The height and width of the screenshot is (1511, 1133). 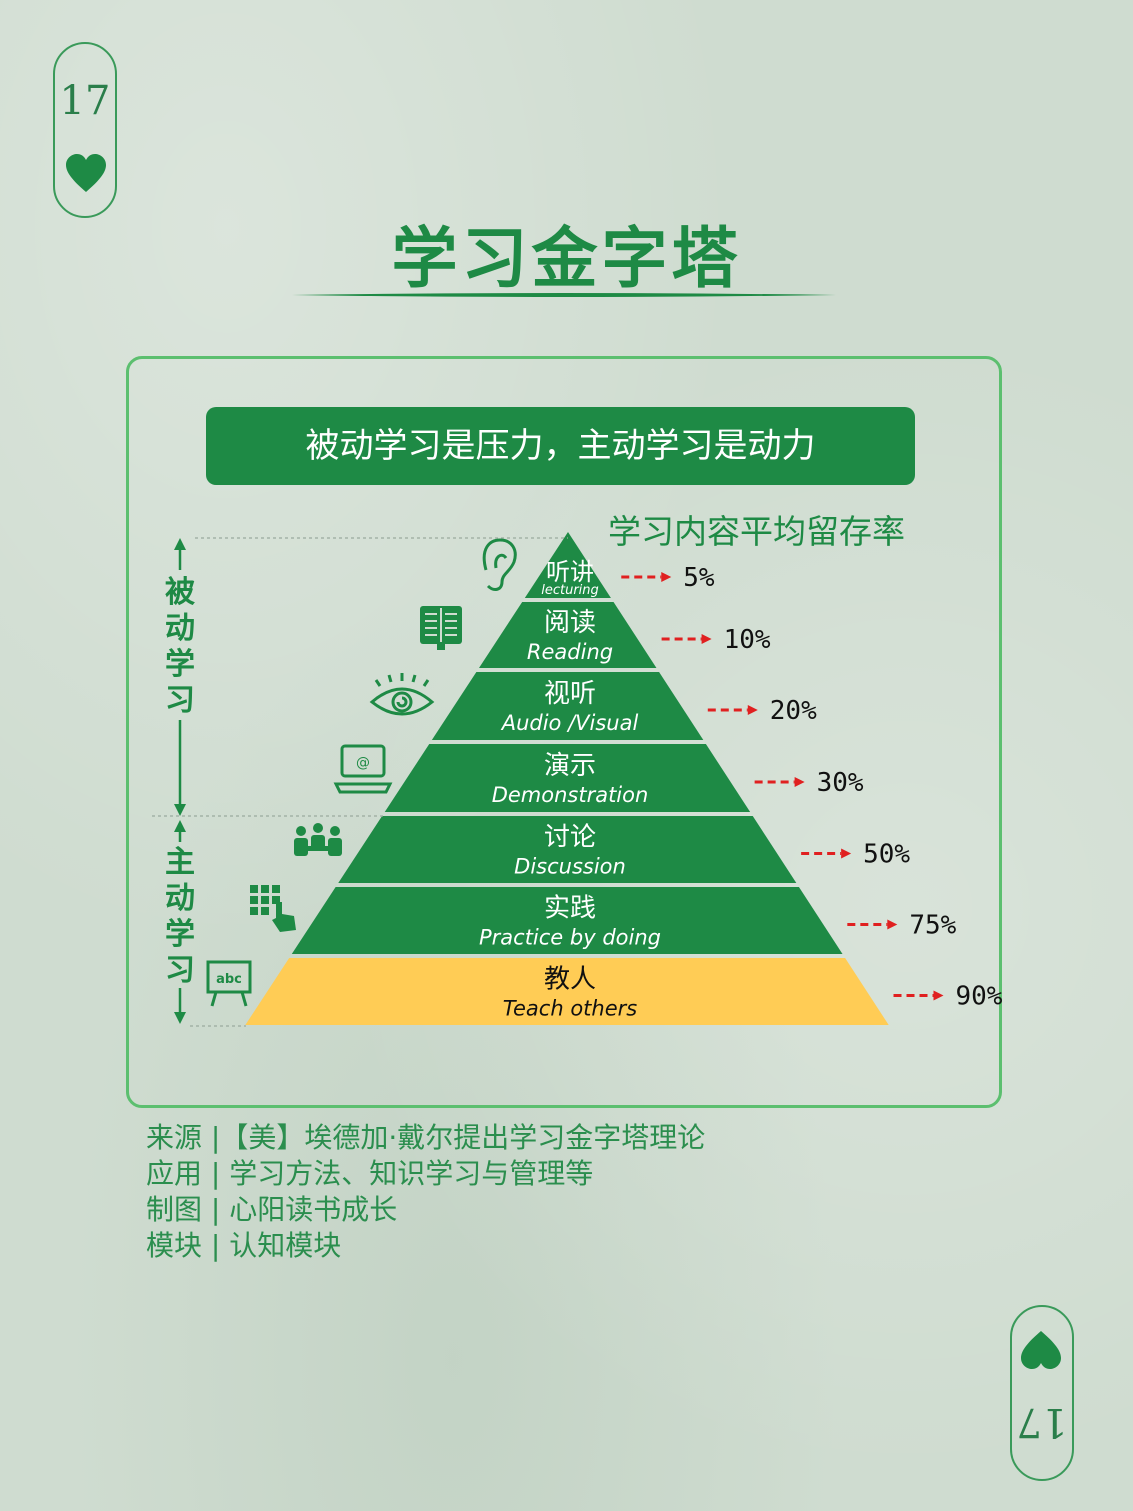 What do you see at coordinates (272, 1209) in the screenshot?
I see `footer-author: 制图 | 心阳读书成长` at bounding box center [272, 1209].